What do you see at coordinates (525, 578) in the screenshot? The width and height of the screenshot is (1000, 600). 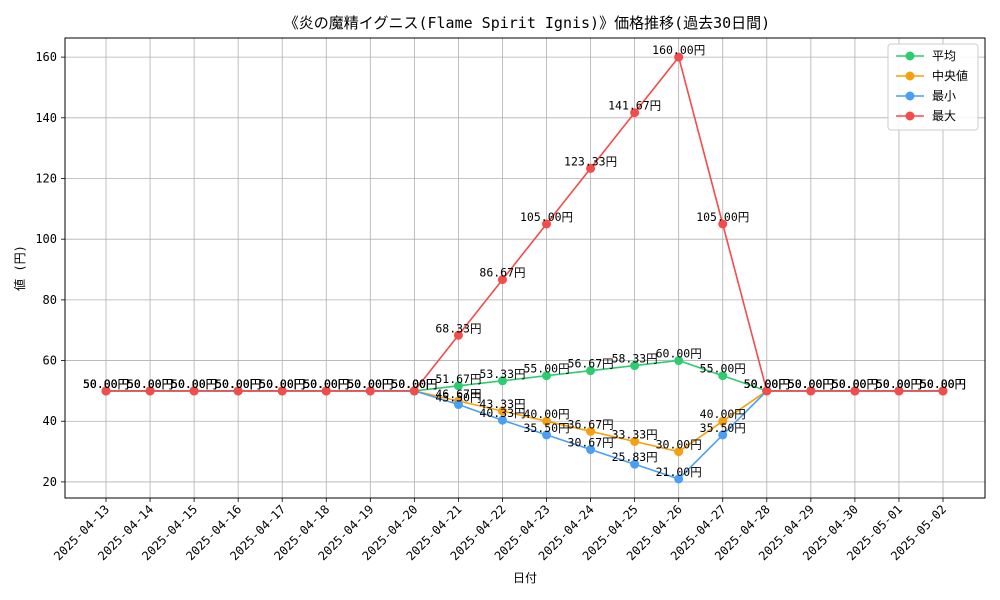 I see `x-axis-label: 日付` at bounding box center [525, 578].